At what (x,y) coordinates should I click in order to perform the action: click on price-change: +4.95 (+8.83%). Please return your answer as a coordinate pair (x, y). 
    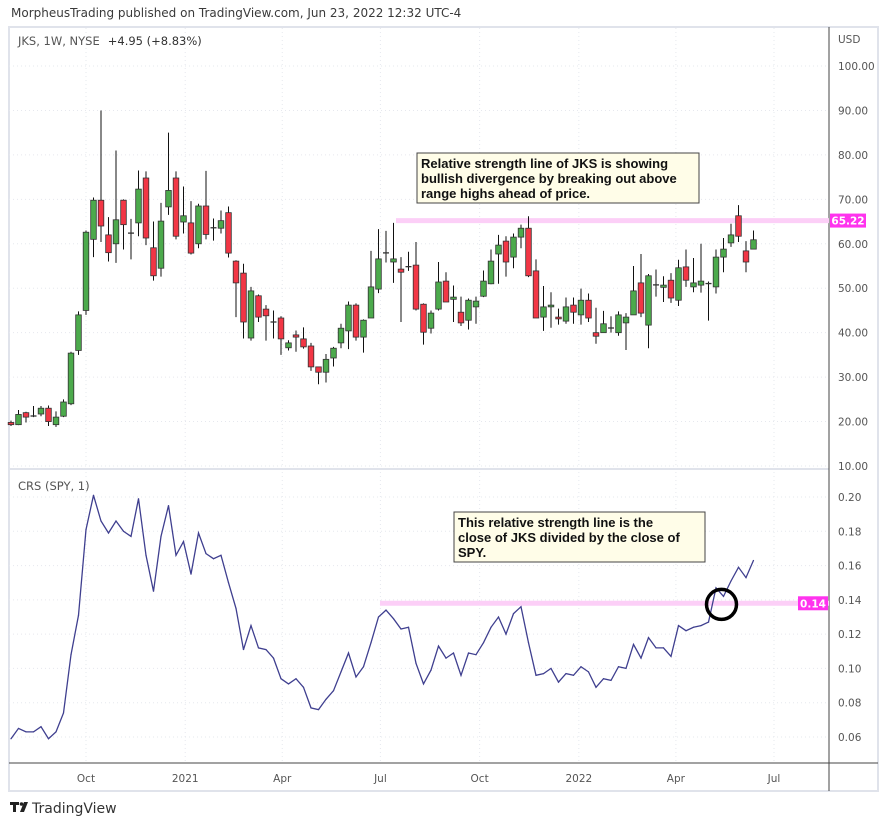
    Looking at the image, I should click on (155, 41).